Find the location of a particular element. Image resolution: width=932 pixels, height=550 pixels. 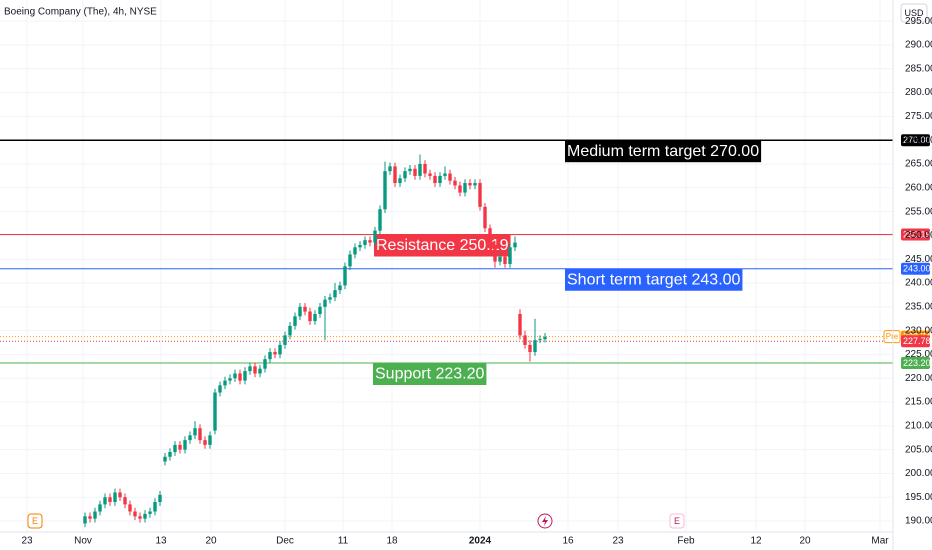

pre-tag-box is located at coordinates (892, 337).